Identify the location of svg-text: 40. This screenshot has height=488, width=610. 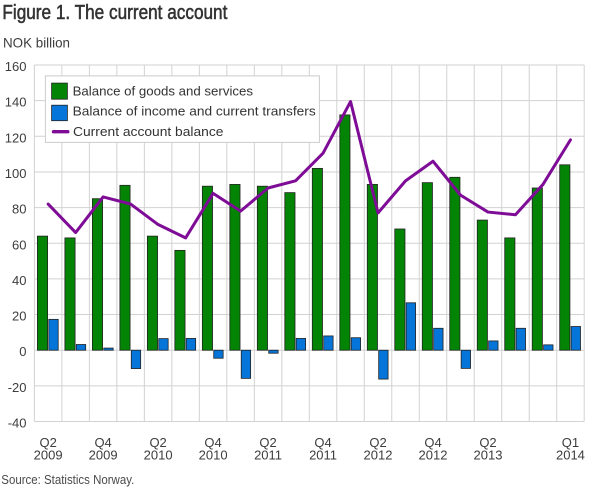
(19, 280).